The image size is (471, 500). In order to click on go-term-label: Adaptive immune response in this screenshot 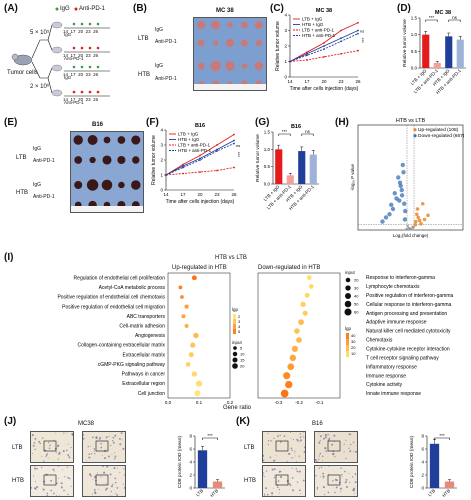, I will do `click(396, 323)`.